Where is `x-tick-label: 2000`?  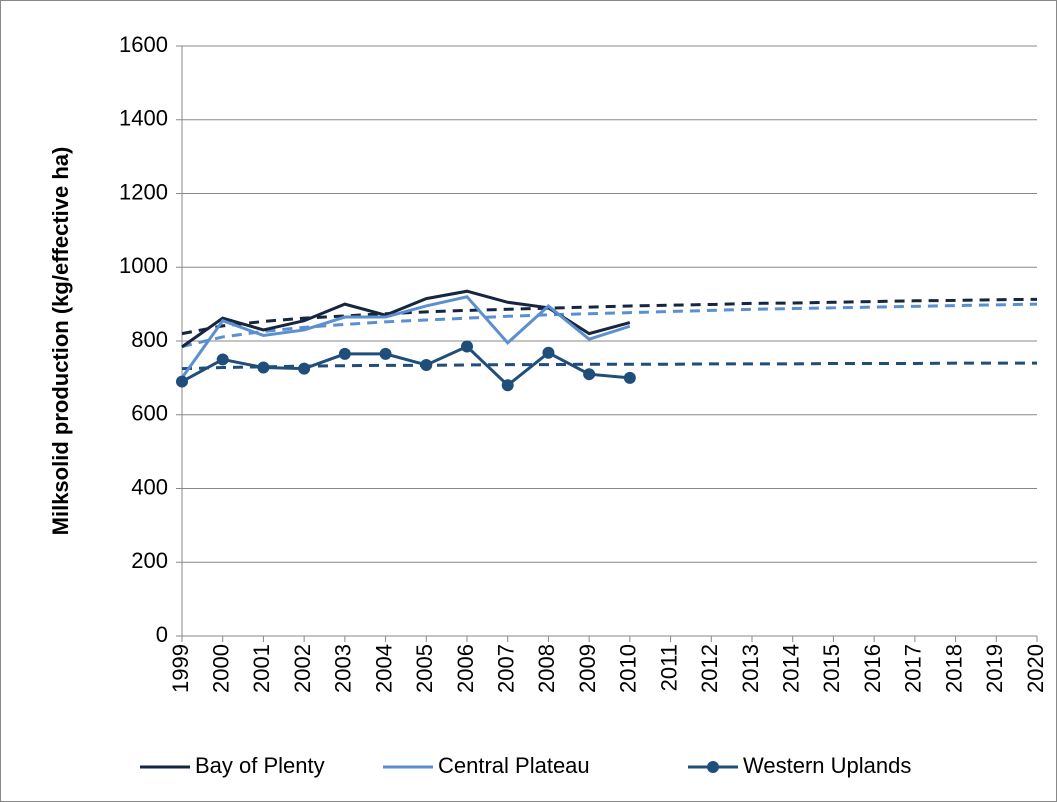
x-tick-label: 2000 is located at coordinates (221, 668).